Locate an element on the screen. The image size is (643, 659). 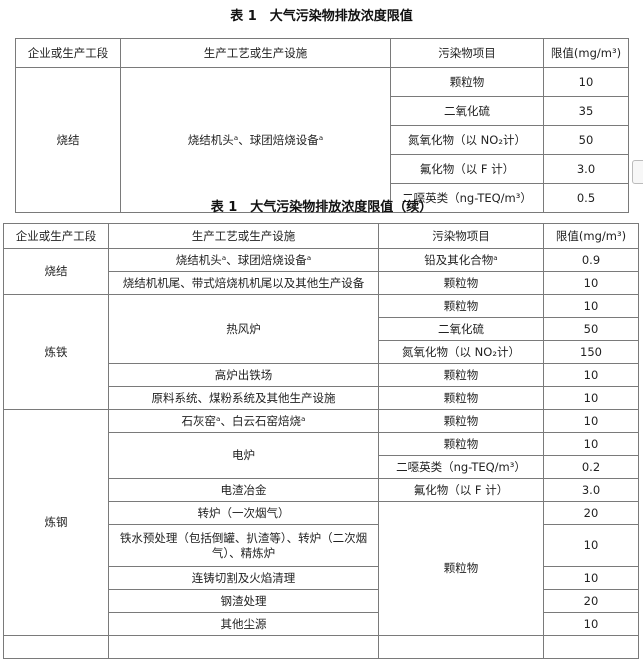
limit-cell: 150 is located at coordinates (591, 352).